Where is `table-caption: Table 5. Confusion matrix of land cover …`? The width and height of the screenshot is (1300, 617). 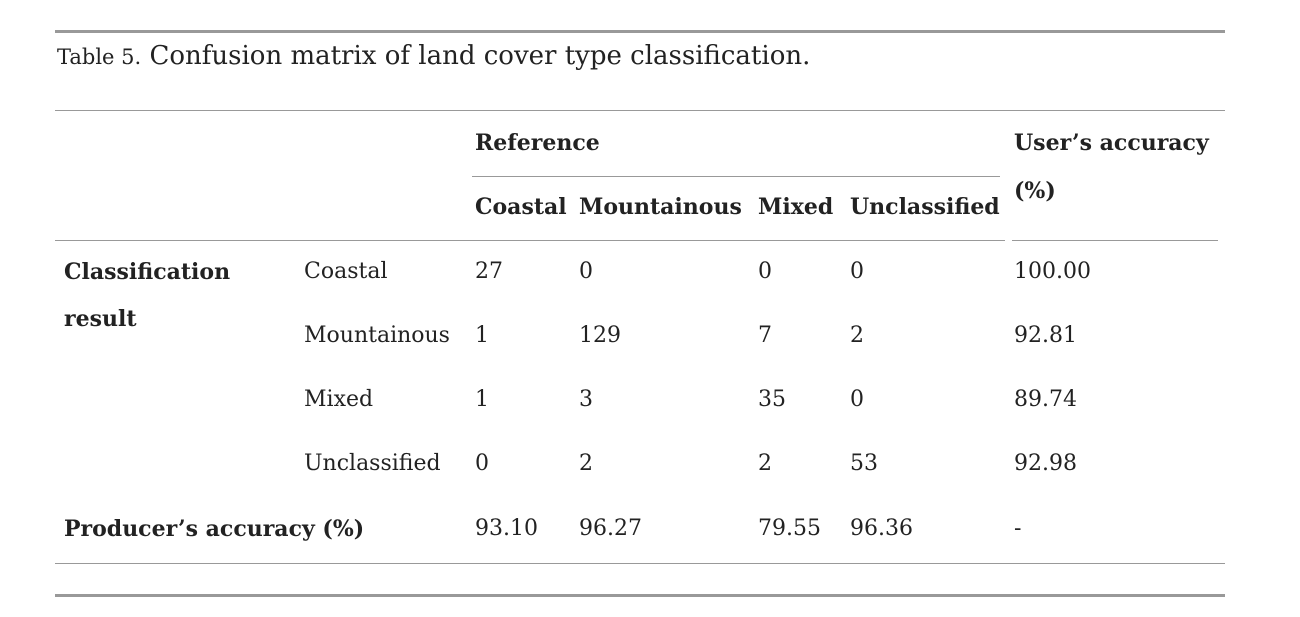
table-caption: Table 5. Confusion matrix of land cover … is located at coordinates (433, 56).